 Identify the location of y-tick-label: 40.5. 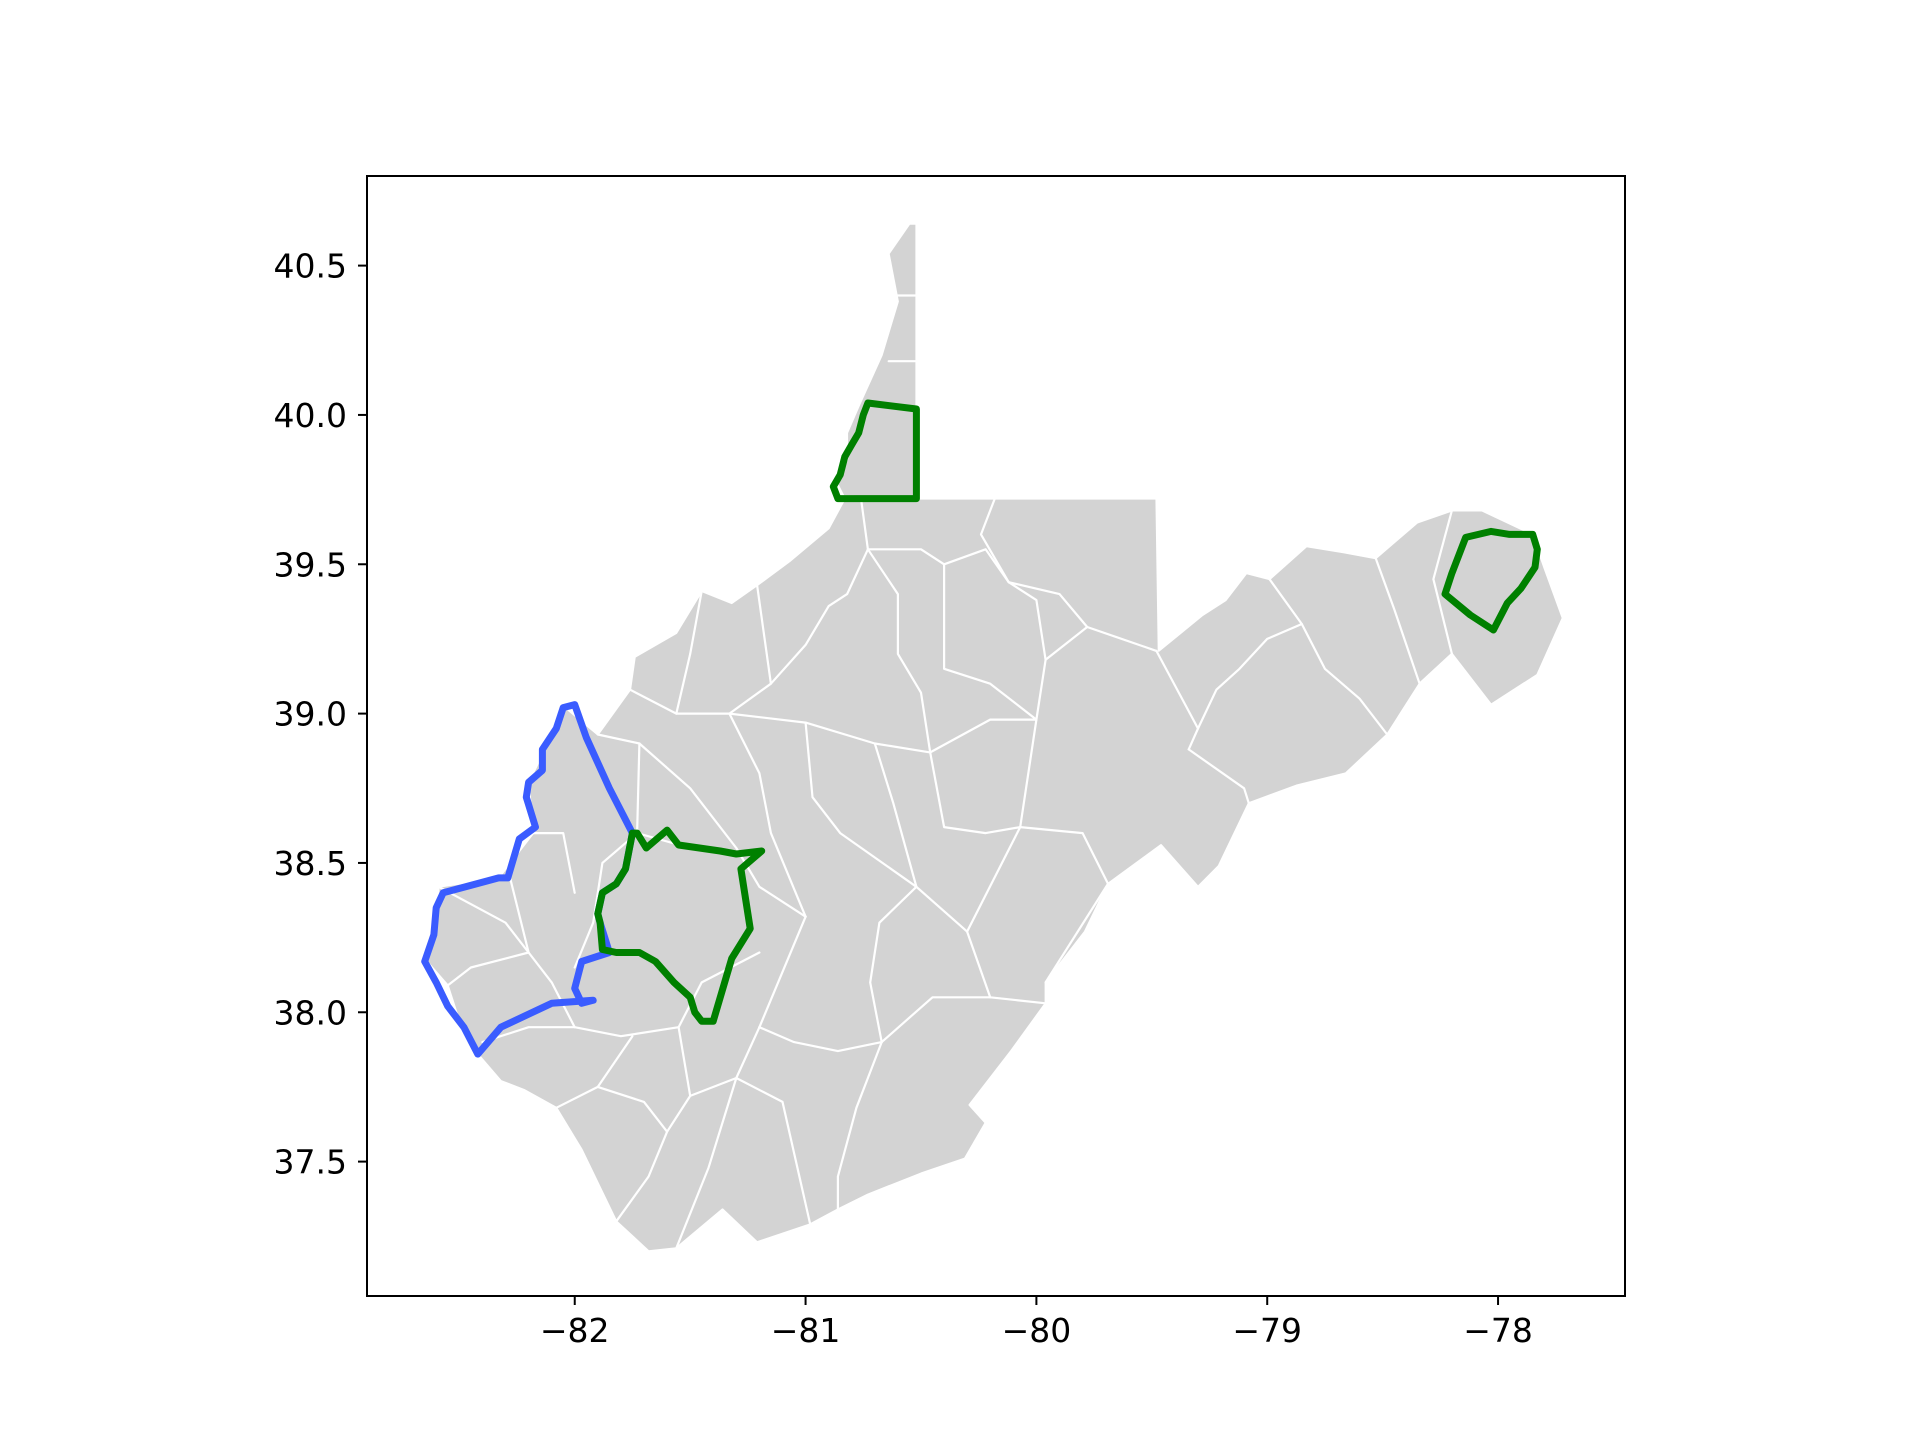
(310, 266).